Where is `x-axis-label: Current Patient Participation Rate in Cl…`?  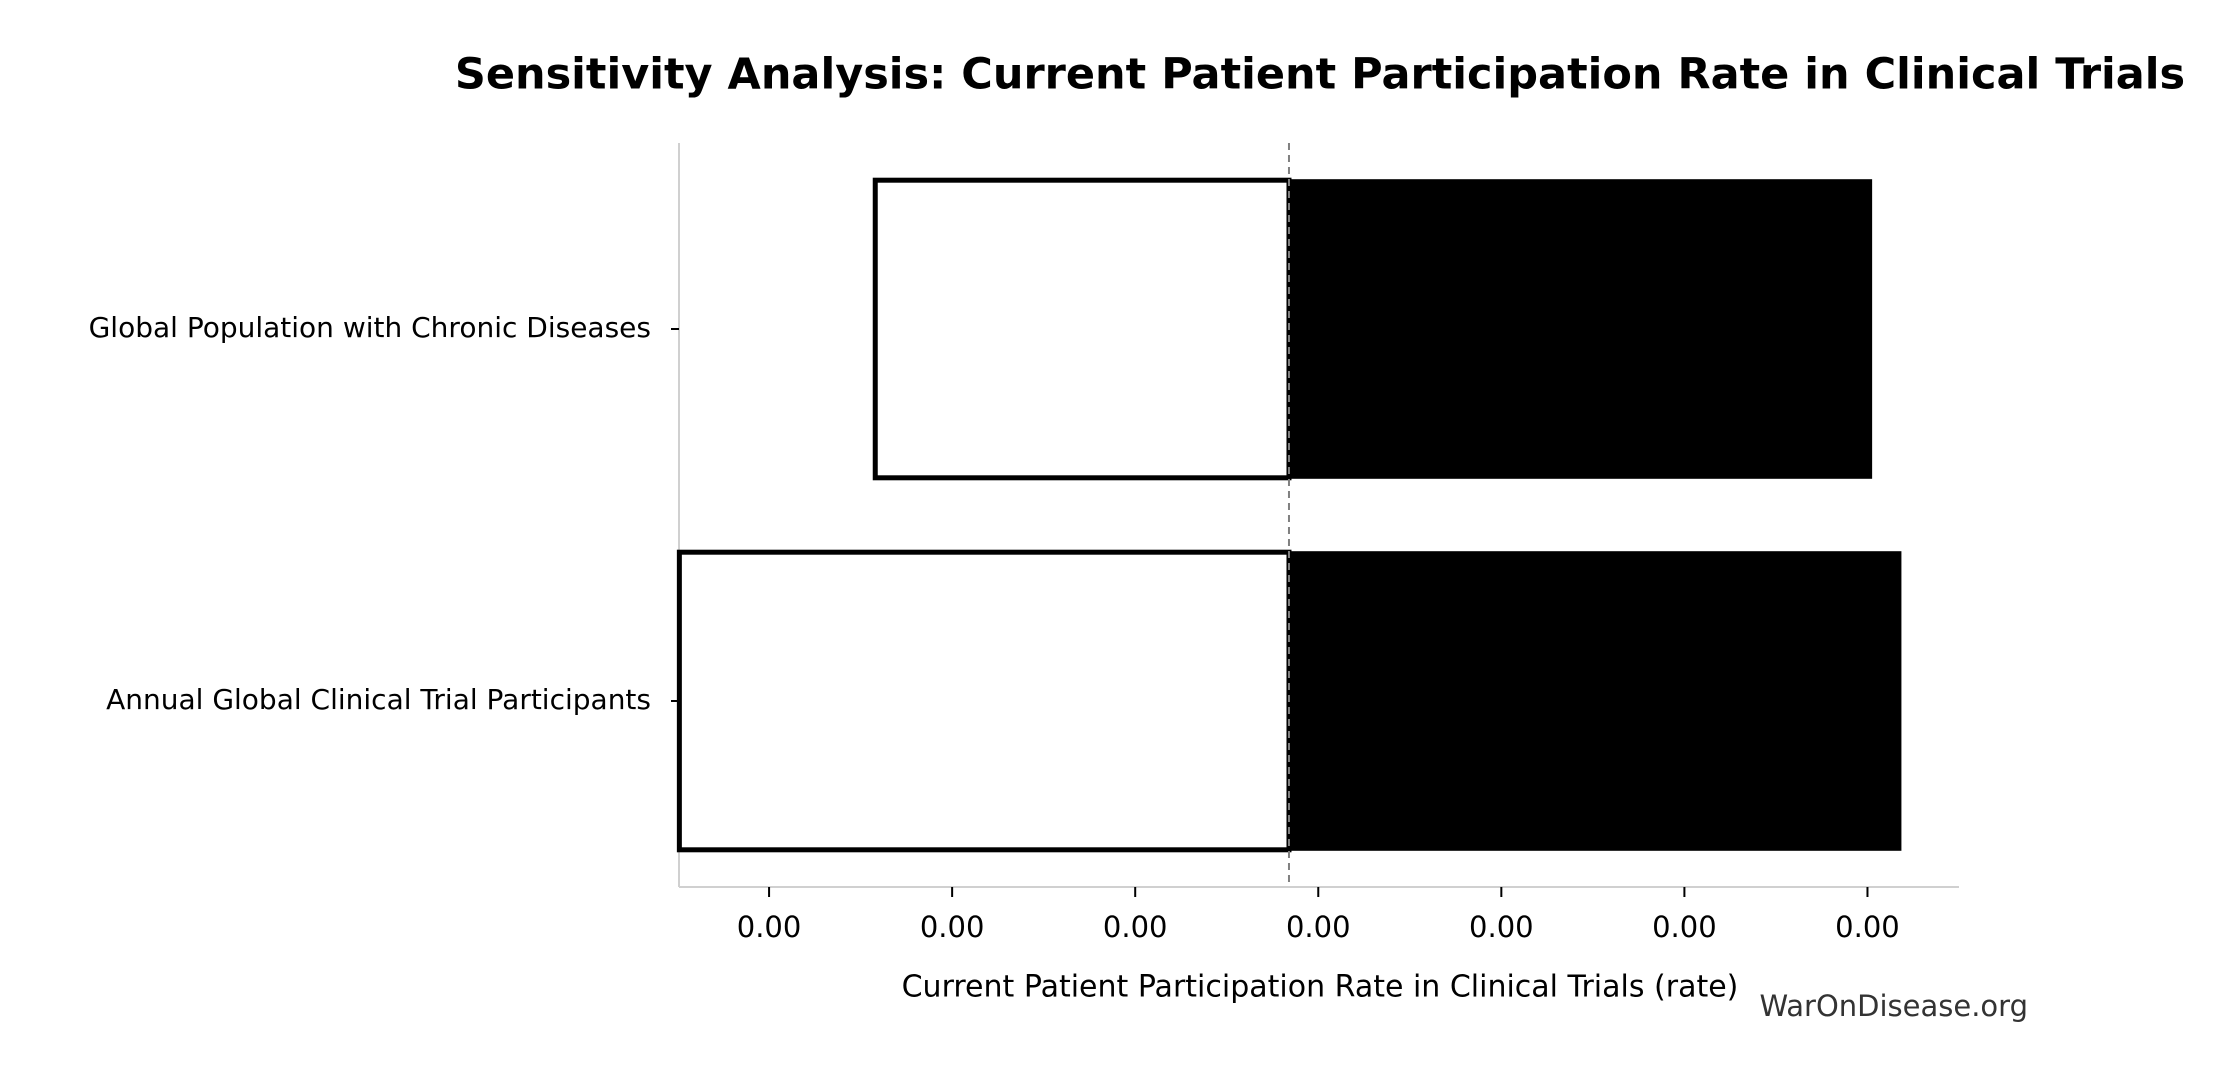 x-axis-label: Current Patient Participation Rate in Cl… is located at coordinates (1320, 987).